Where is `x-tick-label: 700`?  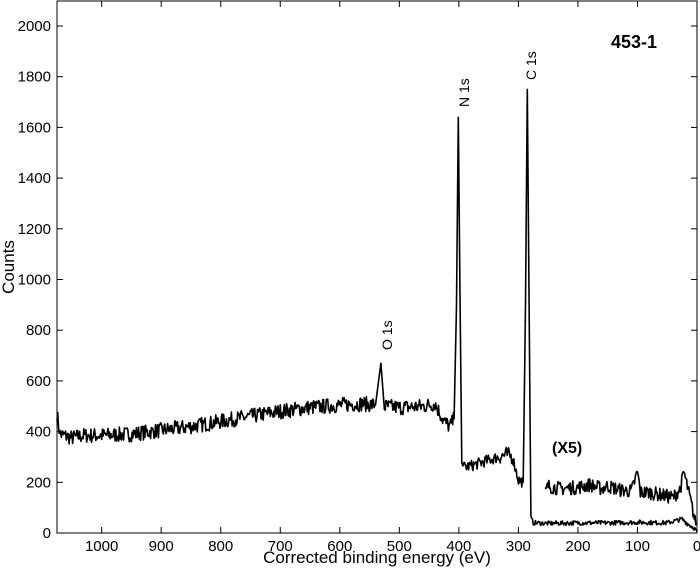 x-tick-label: 700 is located at coordinates (280, 546).